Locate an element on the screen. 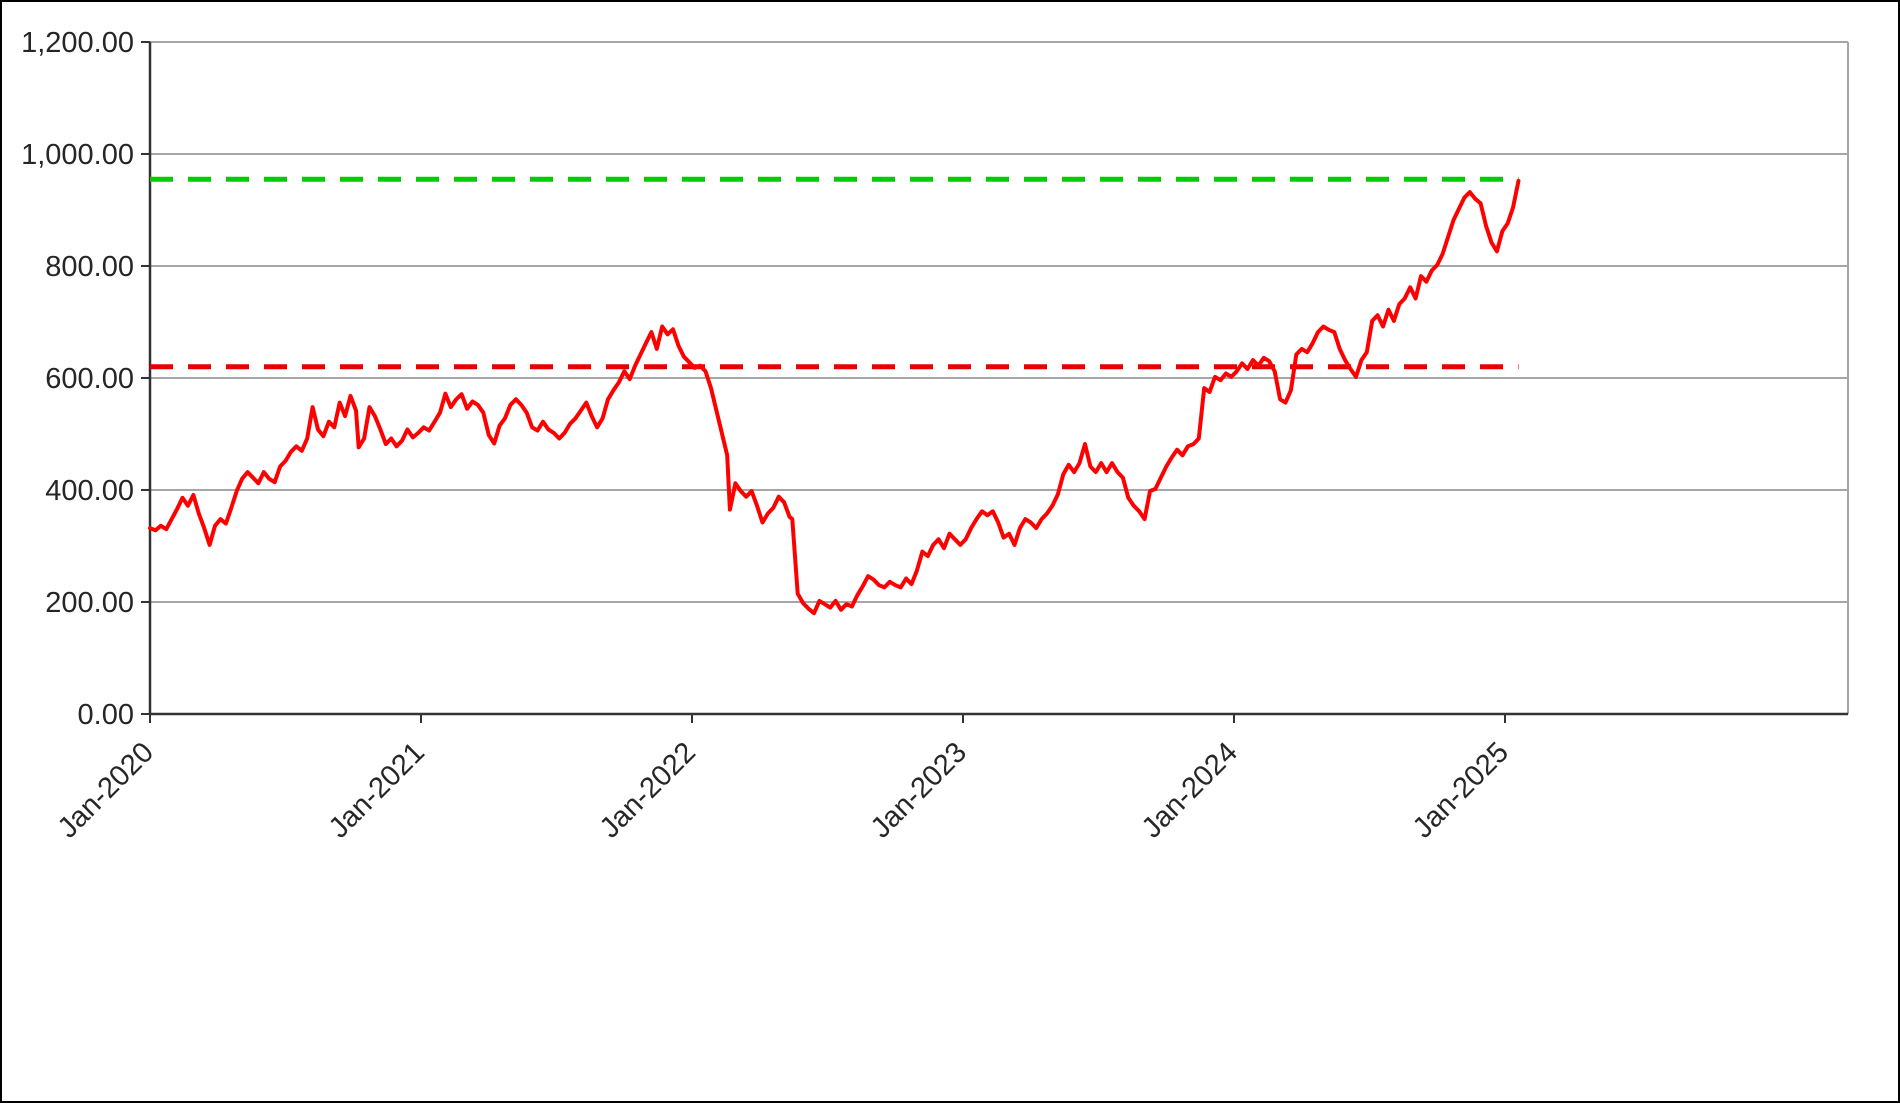 This screenshot has width=1900, height=1108. y-axis-tick-label: 200.00 is located at coordinates (89, 603).